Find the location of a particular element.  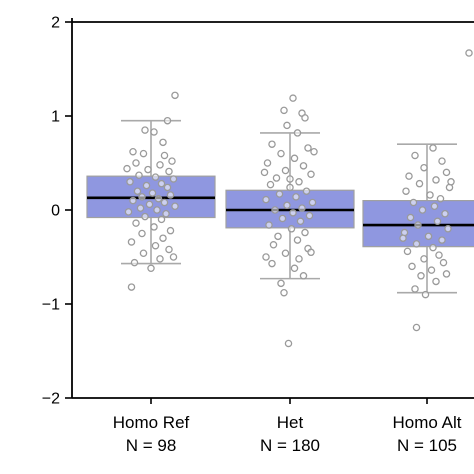

y-tick-label: 2 is located at coordinates (55, 23).